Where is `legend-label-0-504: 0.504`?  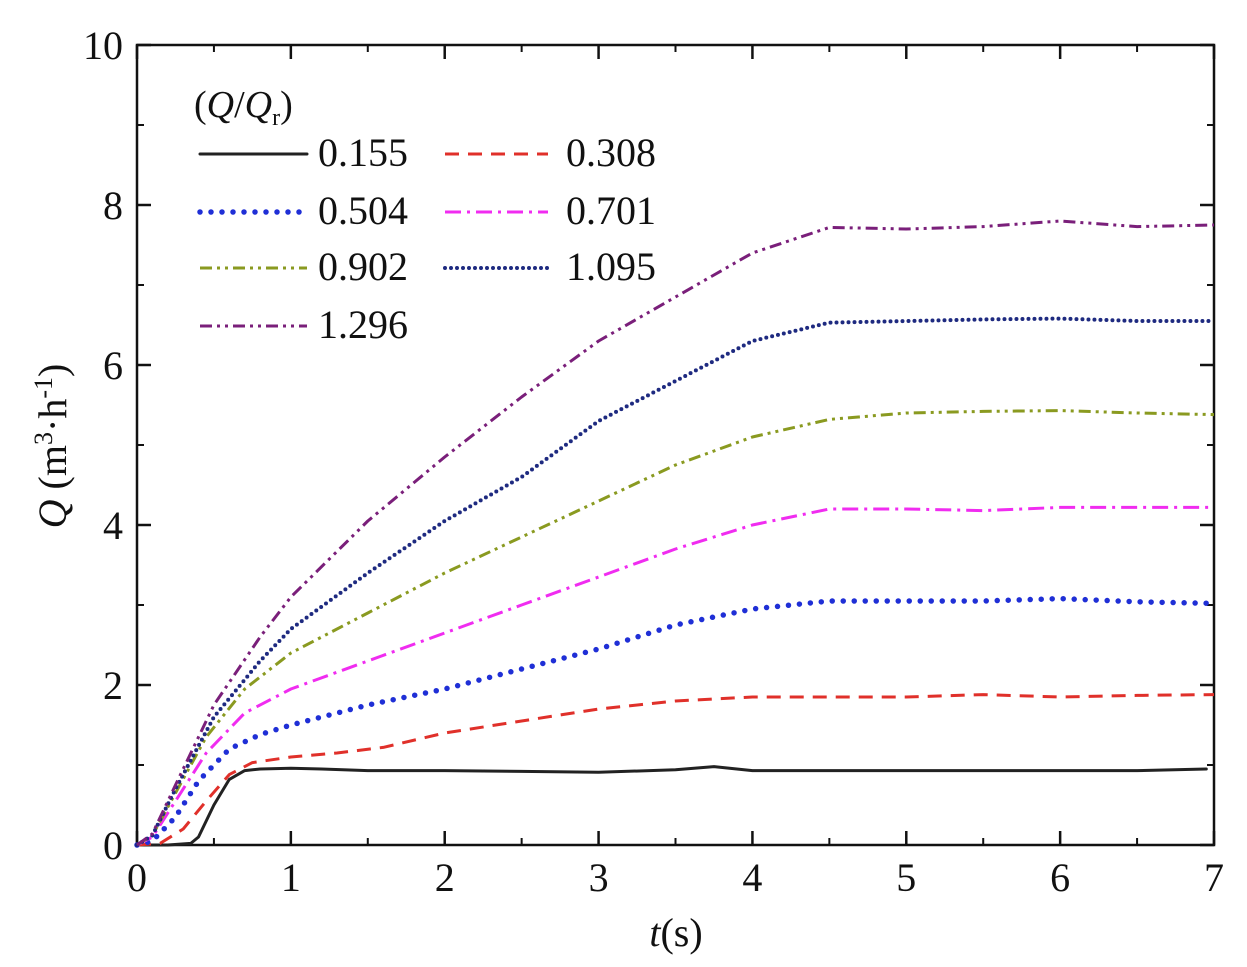
legend-label-0-504: 0.504 is located at coordinates (363, 210).